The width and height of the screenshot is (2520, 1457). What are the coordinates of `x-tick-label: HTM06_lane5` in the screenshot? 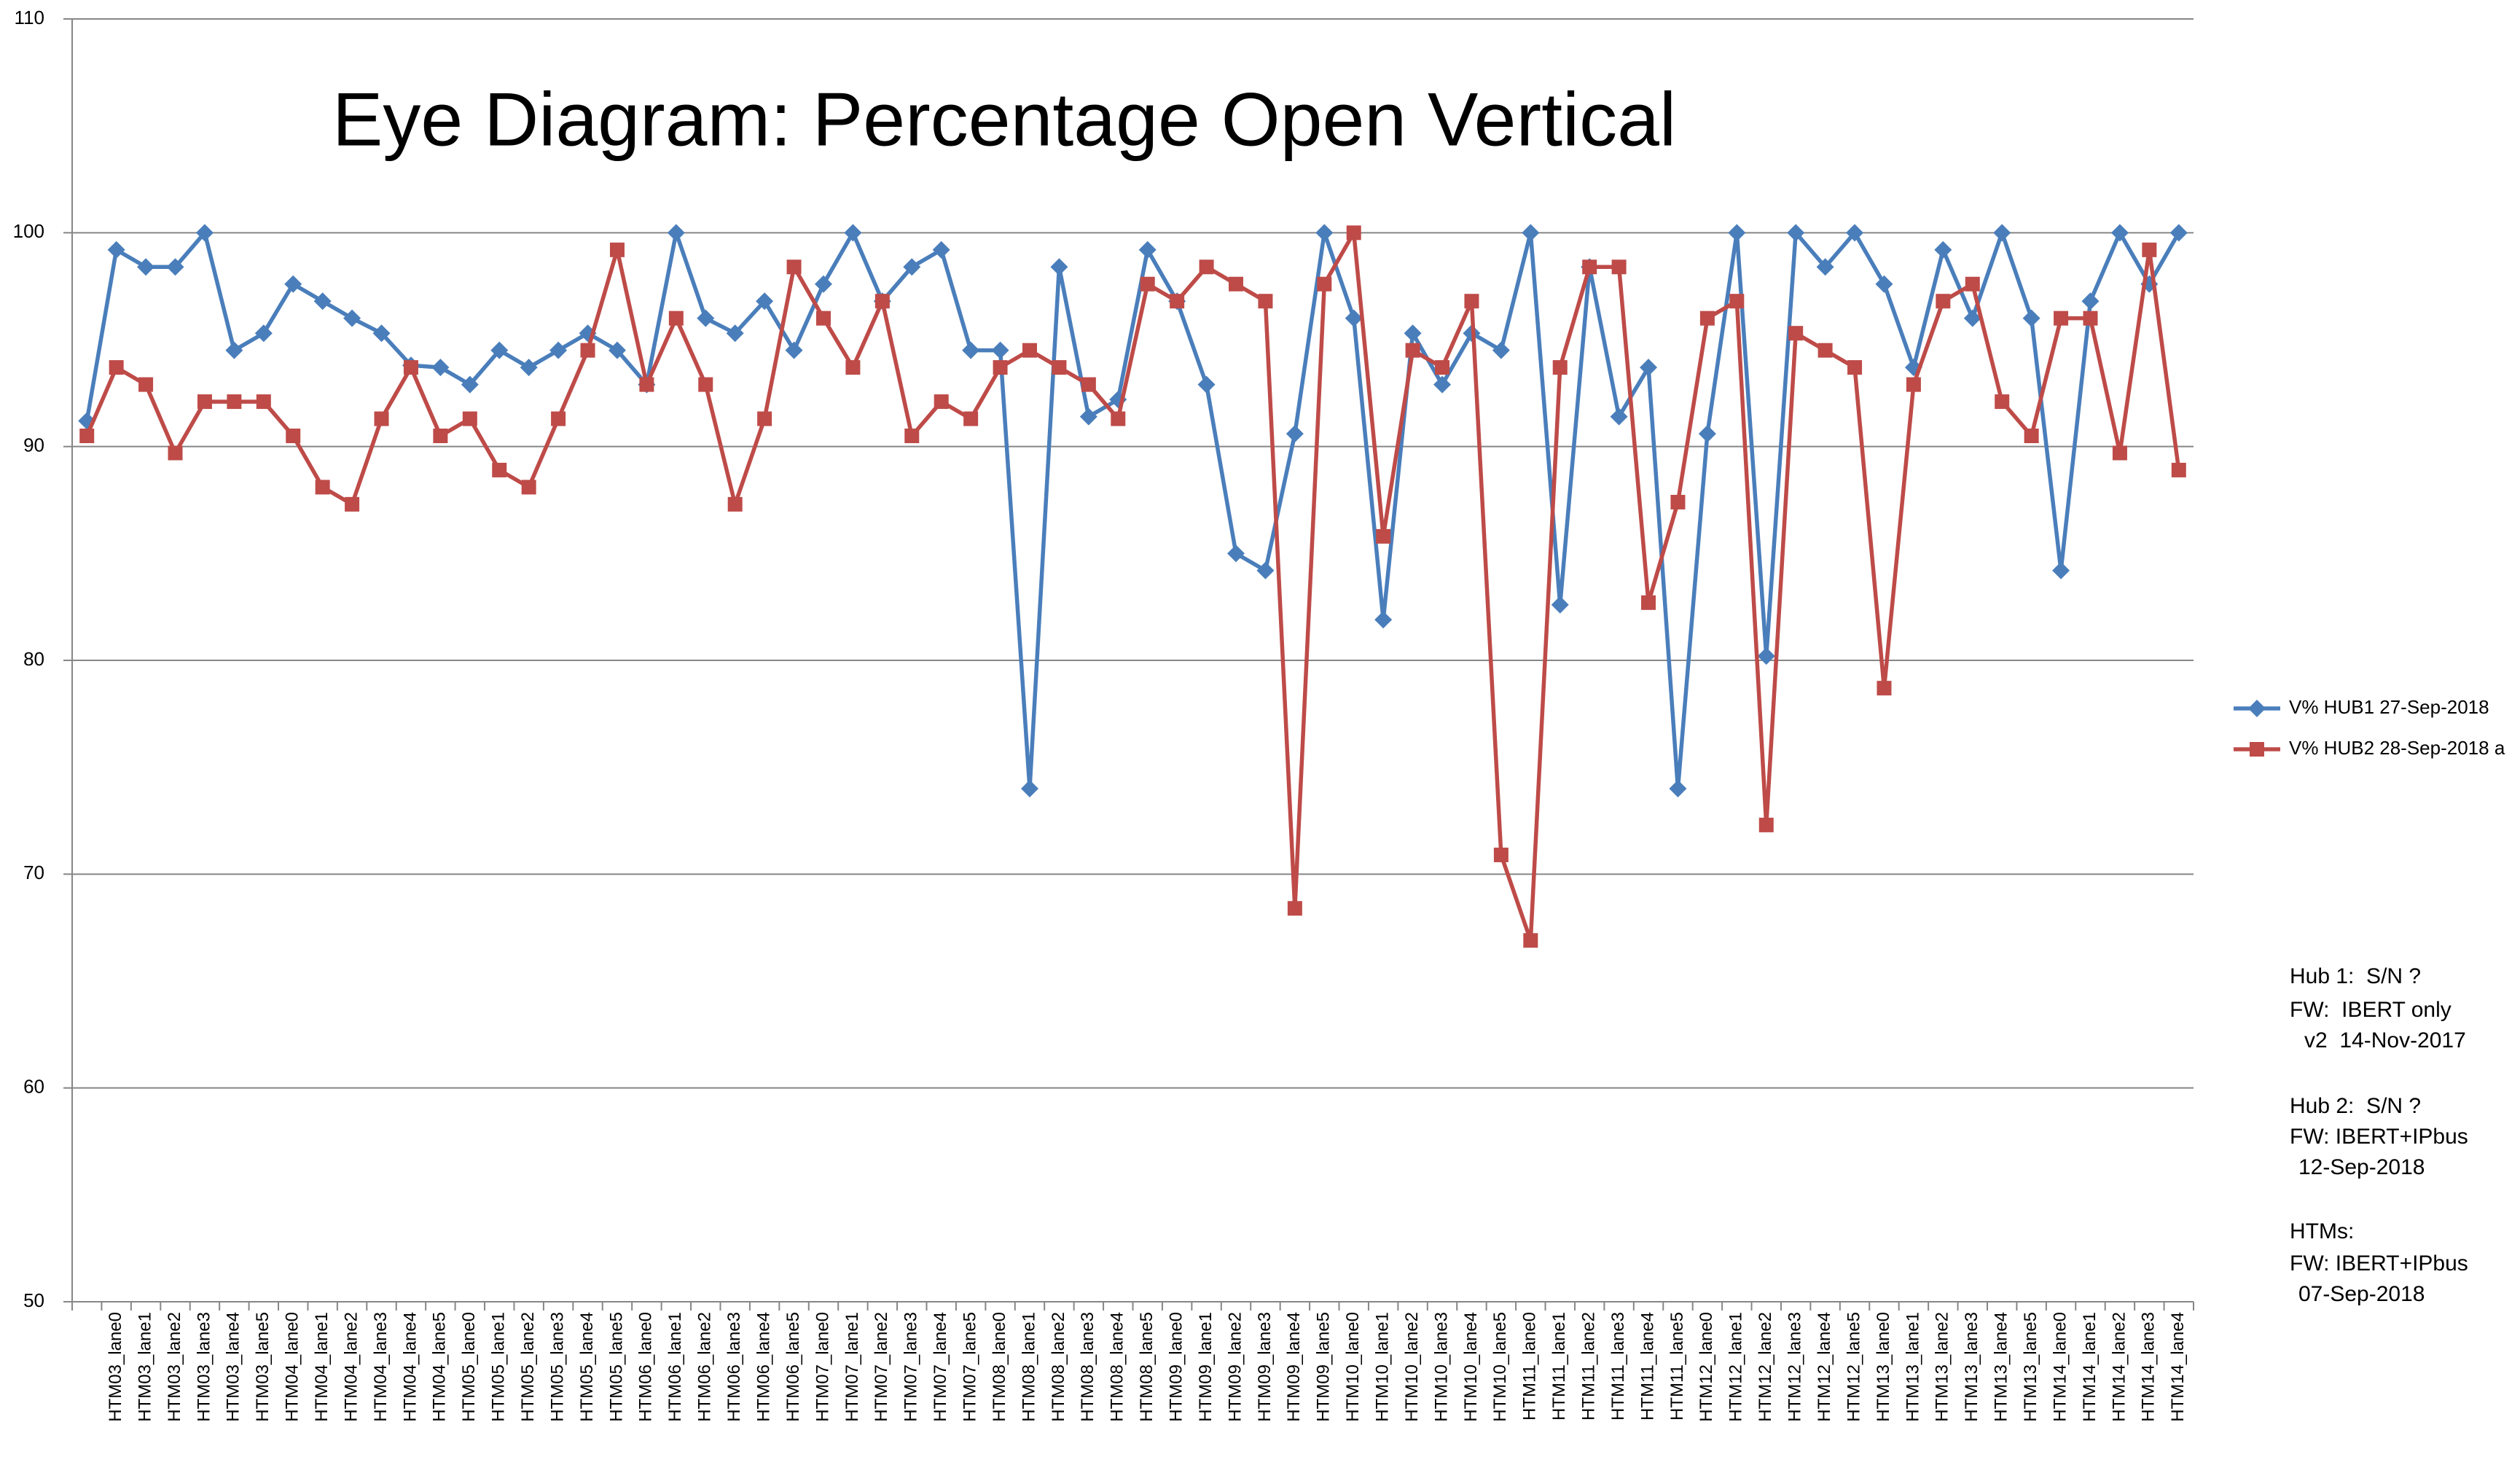 It's located at (793, 1367).